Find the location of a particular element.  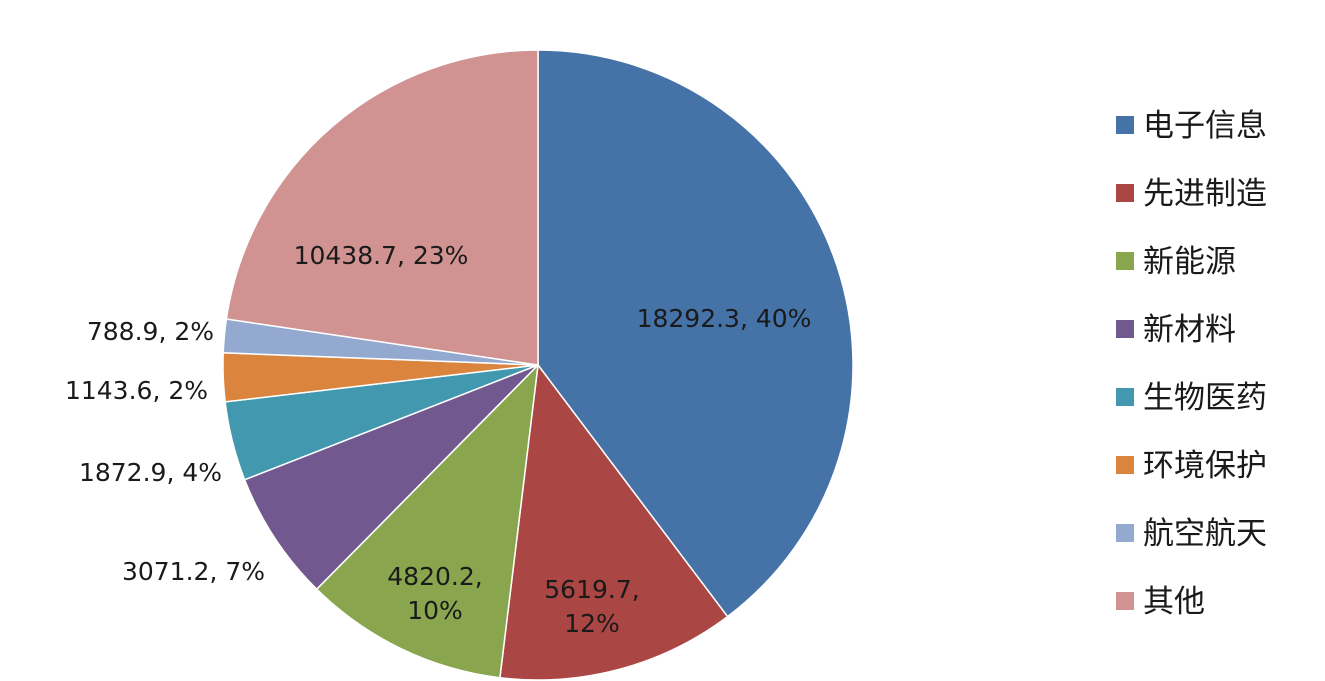

legend-label: 新材料 is located at coordinates (1189, 330).